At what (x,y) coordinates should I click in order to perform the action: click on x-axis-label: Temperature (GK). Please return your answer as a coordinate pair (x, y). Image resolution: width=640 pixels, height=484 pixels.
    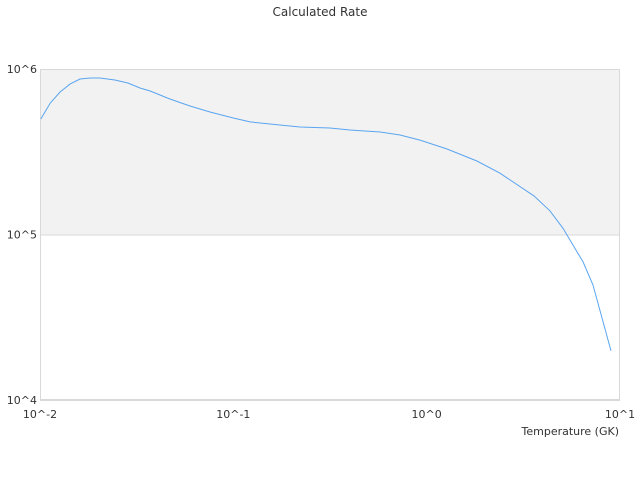
    Looking at the image, I should click on (570, 431).